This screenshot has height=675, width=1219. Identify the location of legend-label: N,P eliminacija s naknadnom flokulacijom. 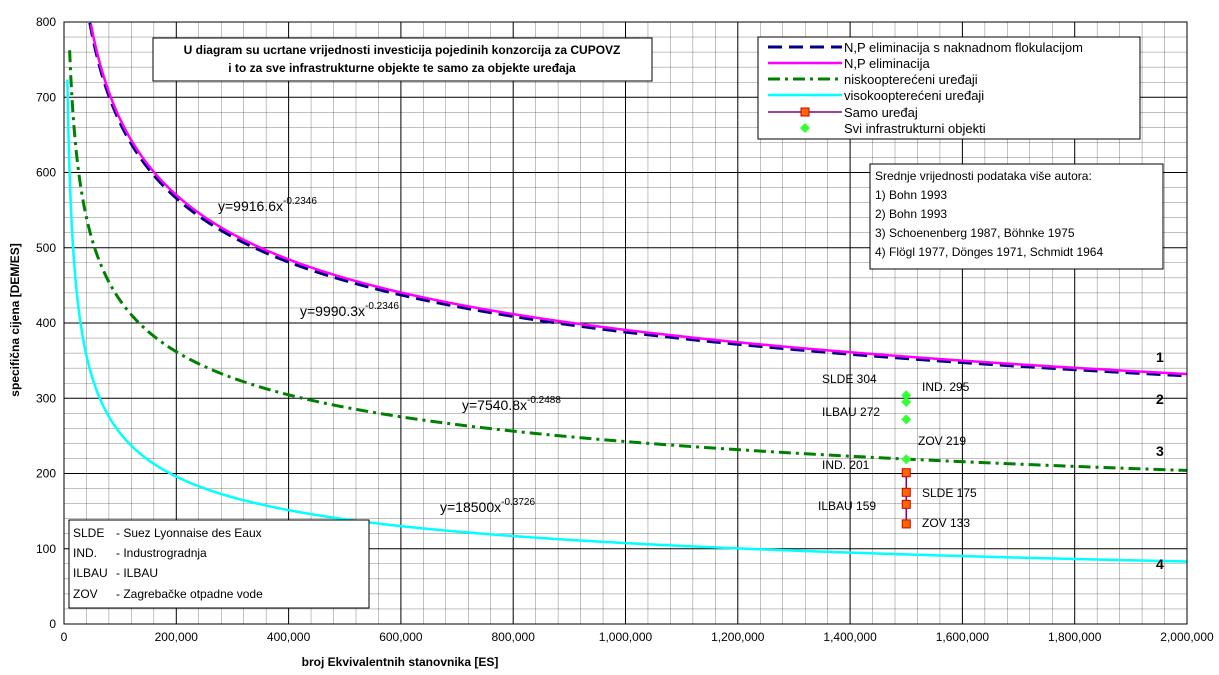
(963, 47).